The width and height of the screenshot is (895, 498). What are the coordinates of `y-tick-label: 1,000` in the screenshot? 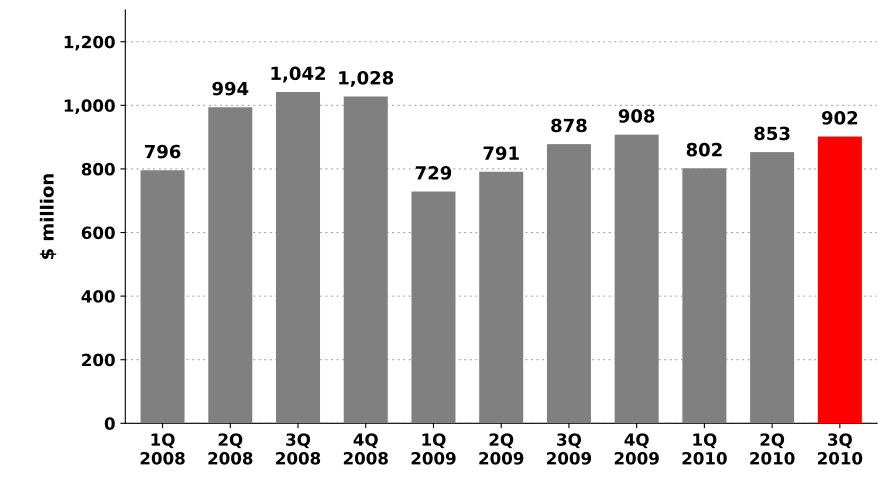 It's located at (89, 106).